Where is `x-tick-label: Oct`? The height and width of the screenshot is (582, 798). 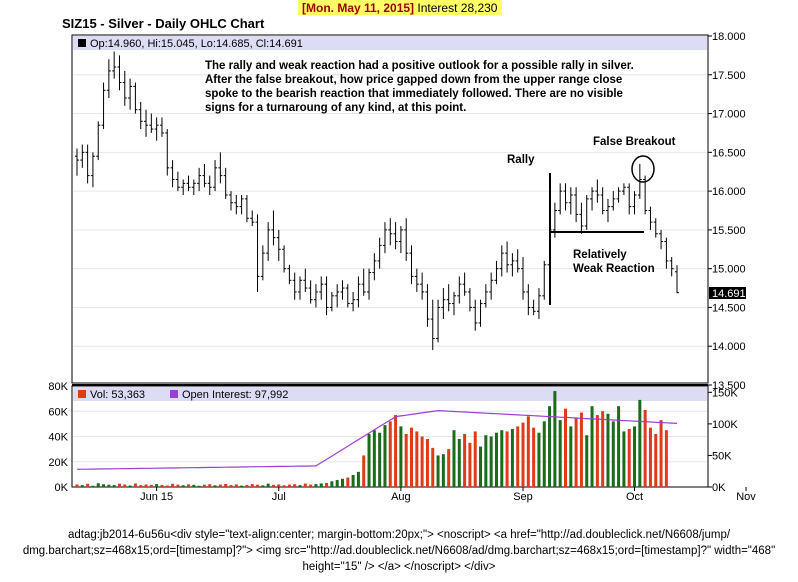 x-tick-label: Oct is located at coordinates (634, 497).